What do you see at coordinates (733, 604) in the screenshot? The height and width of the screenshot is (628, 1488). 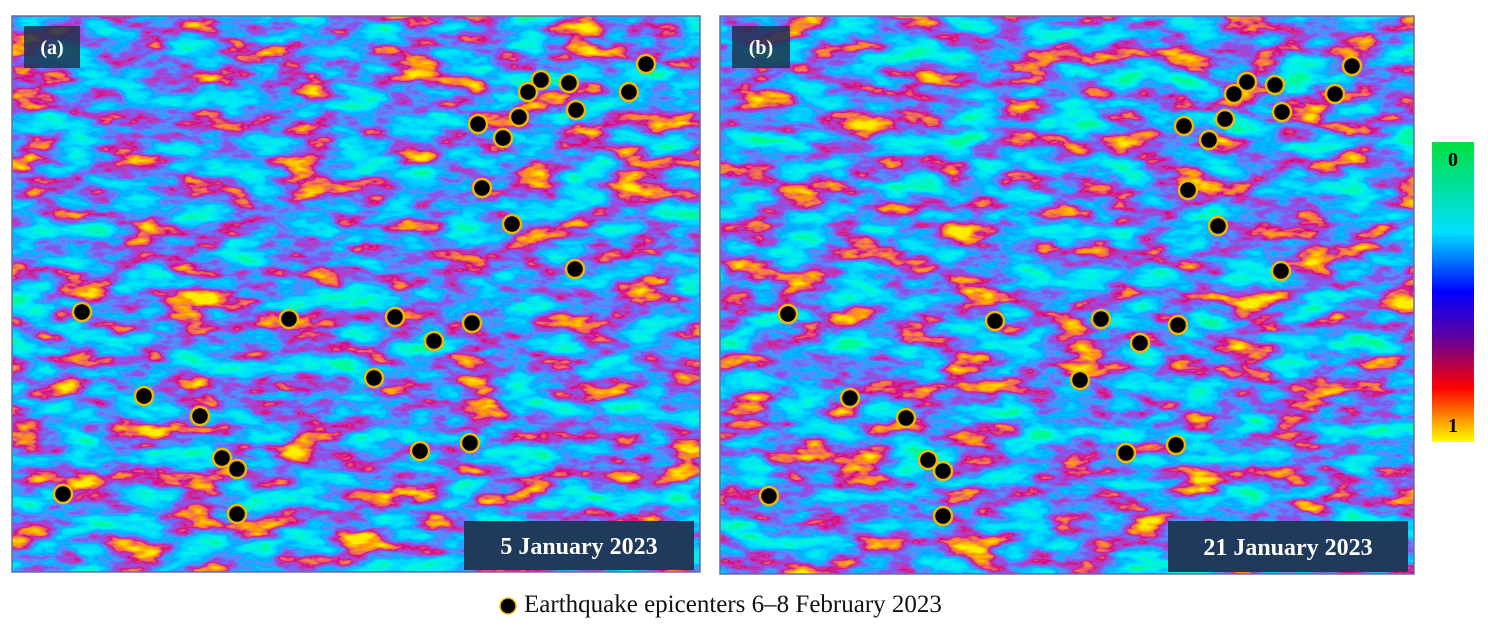 I see `legend-text: Earthquake epicenters 6–8 February 2023` at bounding box center [733, 604].